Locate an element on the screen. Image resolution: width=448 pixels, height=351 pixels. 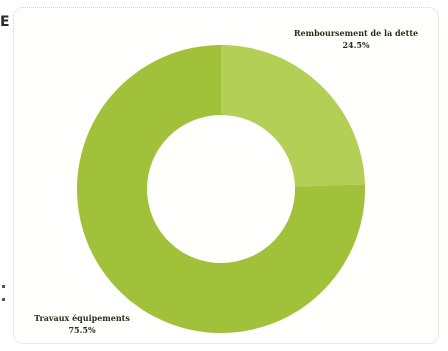
slice-label-value-2: 75.5% is located at coordinates (81, 330).